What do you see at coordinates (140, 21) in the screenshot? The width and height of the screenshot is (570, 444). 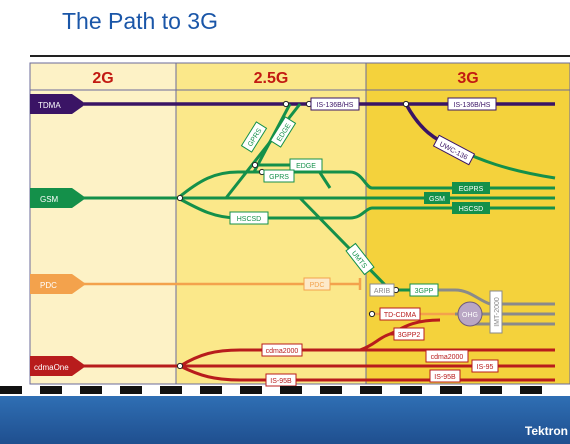 I see `page-title: The Path to 3G` at bounding box center [140, 21].